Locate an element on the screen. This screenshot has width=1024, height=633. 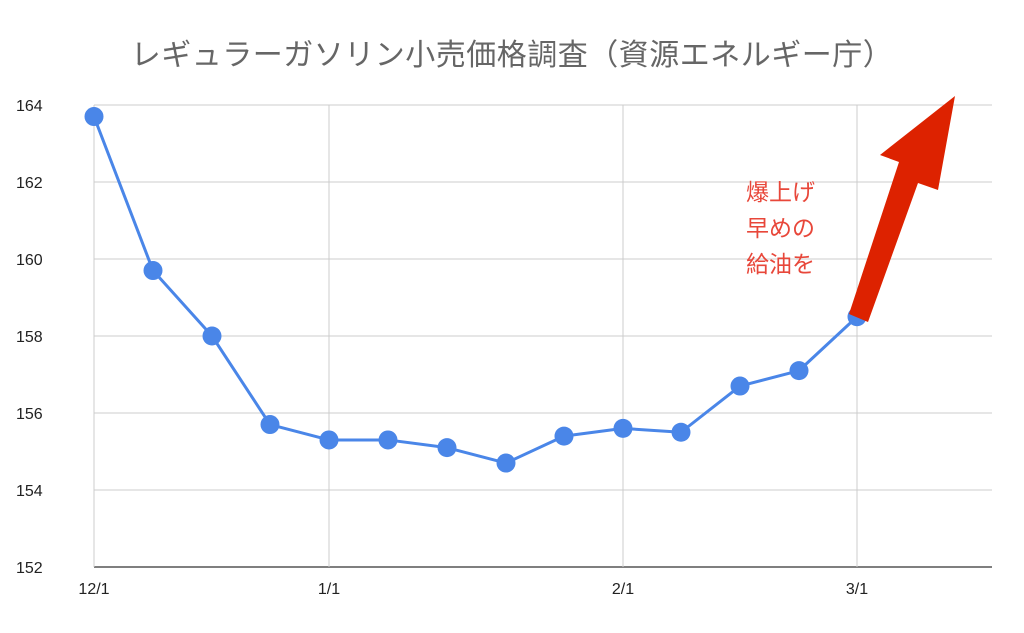
y-tick-label: 154 is located at coordinates (29, 491).